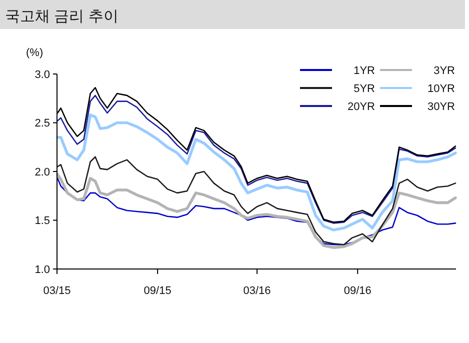 The image size is (469, 343). What do you see at coordinates (57, 291) in the screenshot?
I see `x-tick-label: 03/15` at bounding box center [57, 291].